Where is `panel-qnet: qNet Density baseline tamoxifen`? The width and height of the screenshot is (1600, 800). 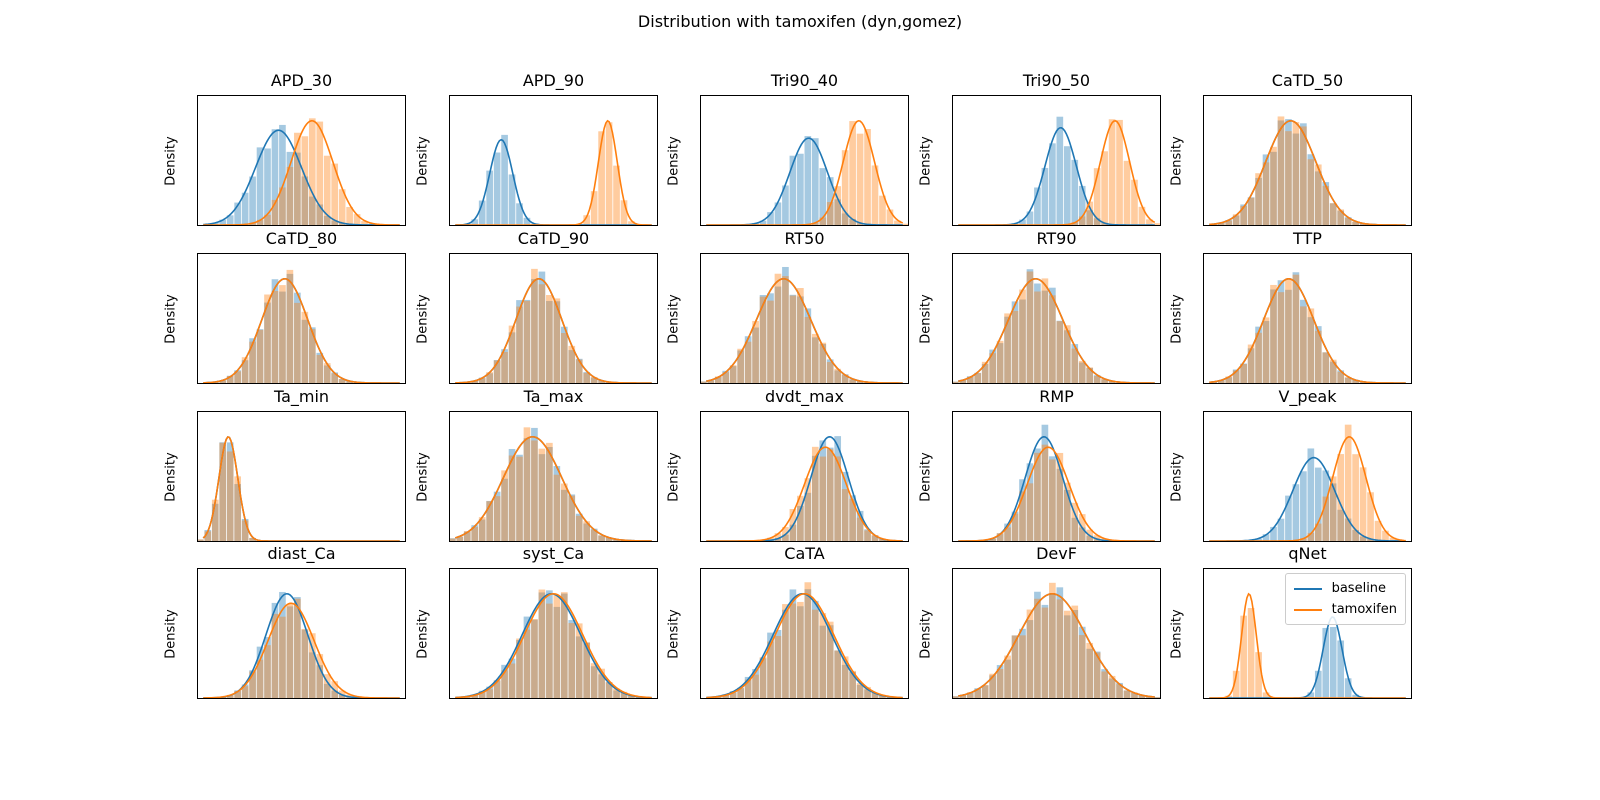
panel-qnet: qNet Density baseline tamoxifen is located at coordinates (1291, 621).